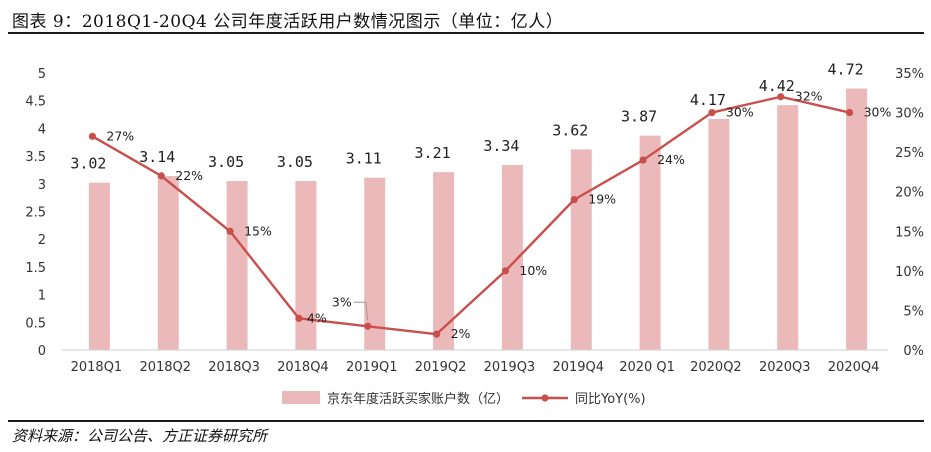 This screenshot has width=931, height=452. What do you see at coordinates (42, 74) in the screenshot?
I see `y-left-tick-10: 5` at bounding box center [42, 74].